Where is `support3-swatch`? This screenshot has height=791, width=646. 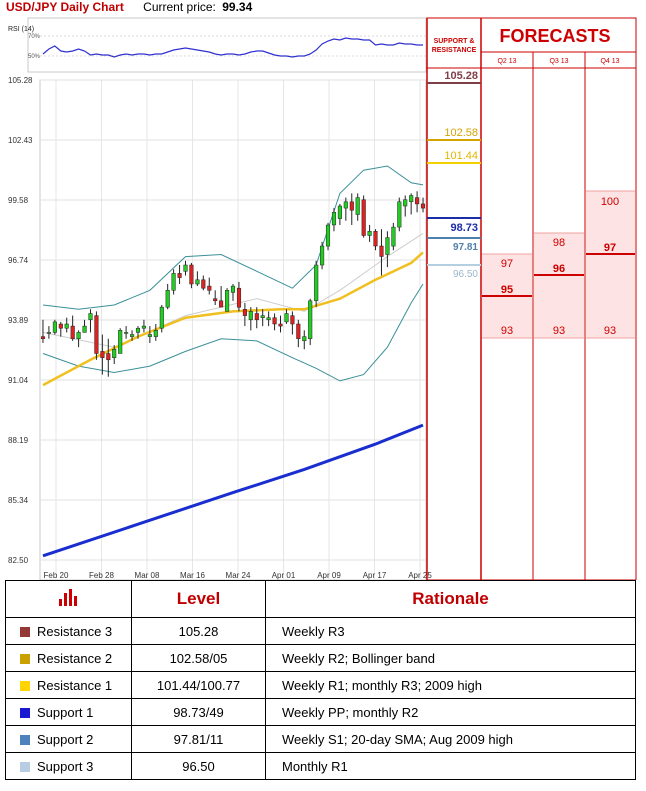
support3-swatch is located at coordinates (25, 766).